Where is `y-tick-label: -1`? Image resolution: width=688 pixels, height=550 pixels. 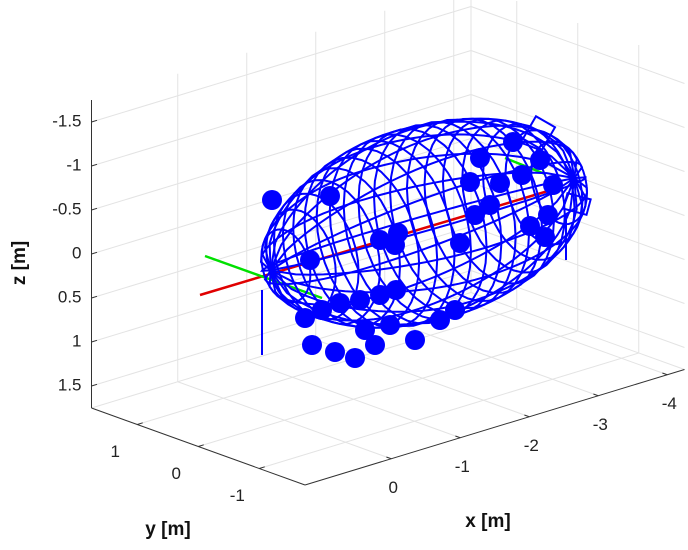
y-tick-label: -1 is located at coordinates (237, 495).